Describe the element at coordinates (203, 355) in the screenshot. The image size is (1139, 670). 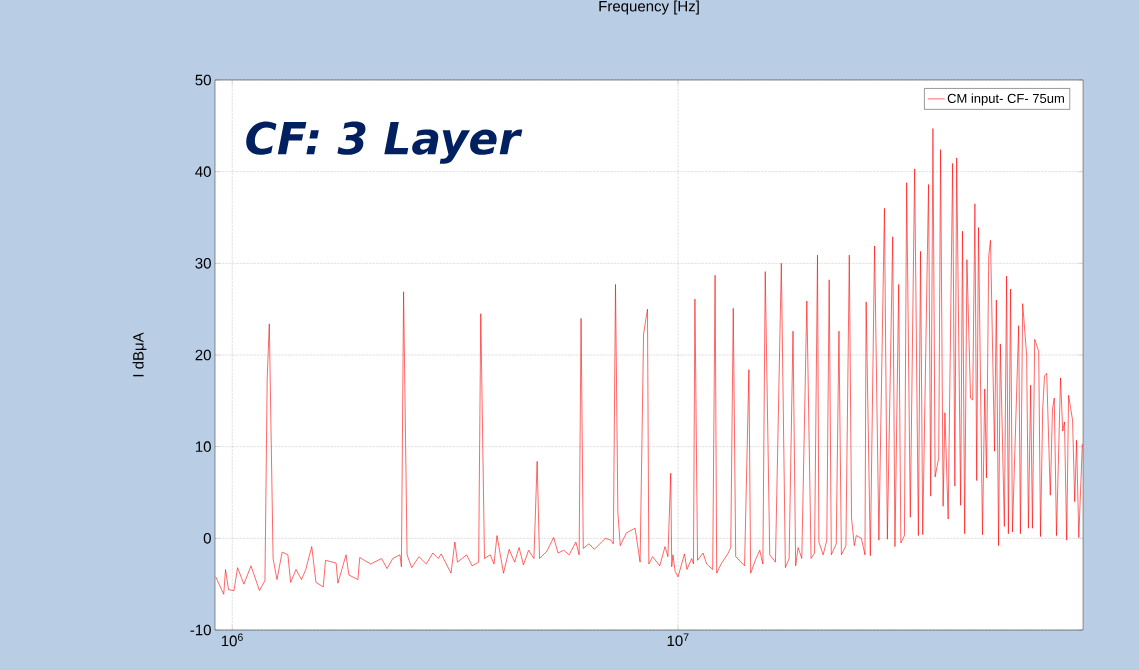
I see `y-tick-label: 20` at that location.